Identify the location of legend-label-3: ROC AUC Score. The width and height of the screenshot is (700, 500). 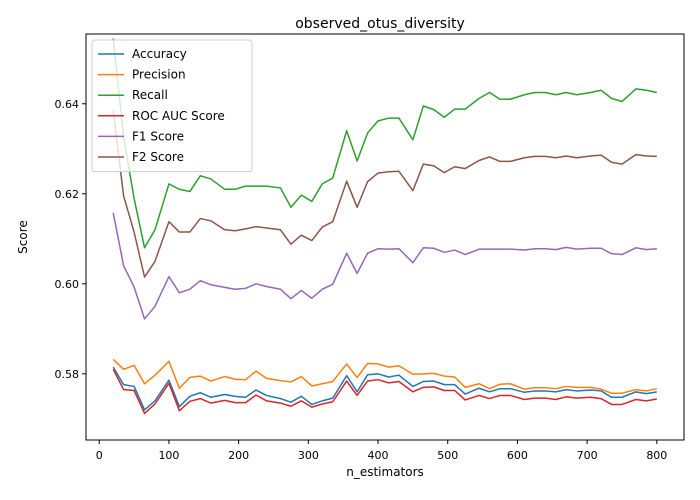
(178, 116).